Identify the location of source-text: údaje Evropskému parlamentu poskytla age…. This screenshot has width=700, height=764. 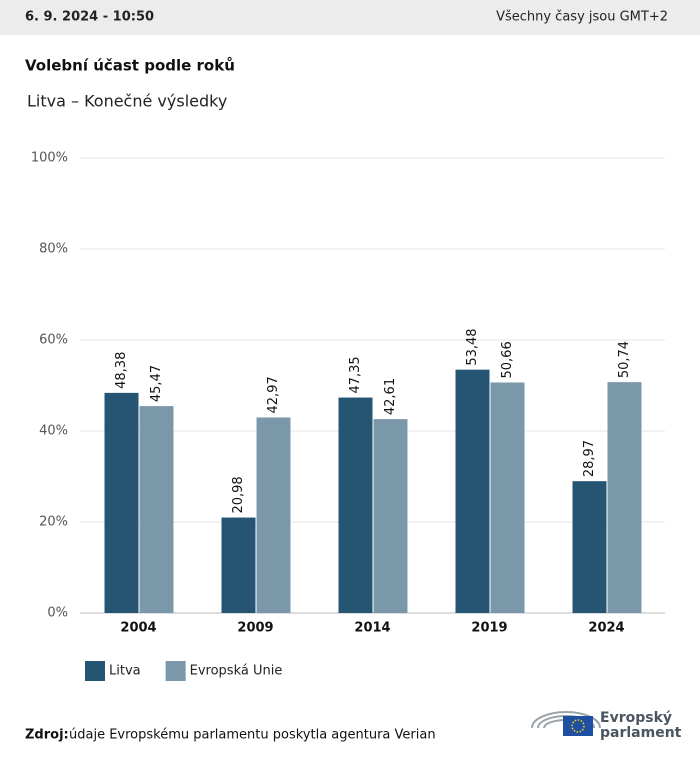
(252, 735).